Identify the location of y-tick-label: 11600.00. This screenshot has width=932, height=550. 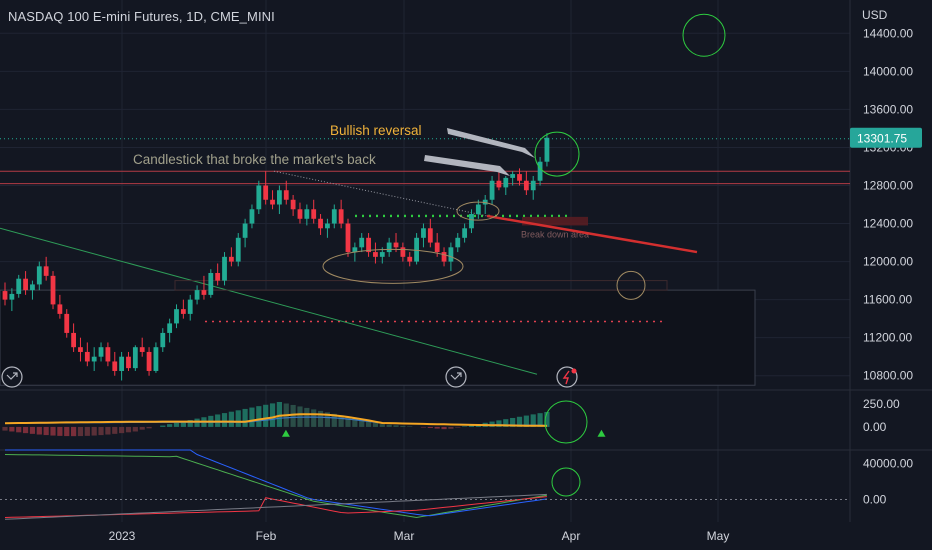
(887, 300).